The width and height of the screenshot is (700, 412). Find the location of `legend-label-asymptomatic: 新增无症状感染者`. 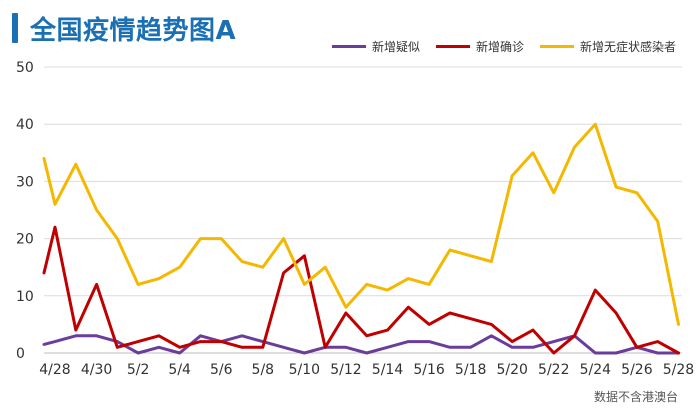

legend-label-asymptomatic: 新增无症状感染者 is located at coordinates (628, 47).